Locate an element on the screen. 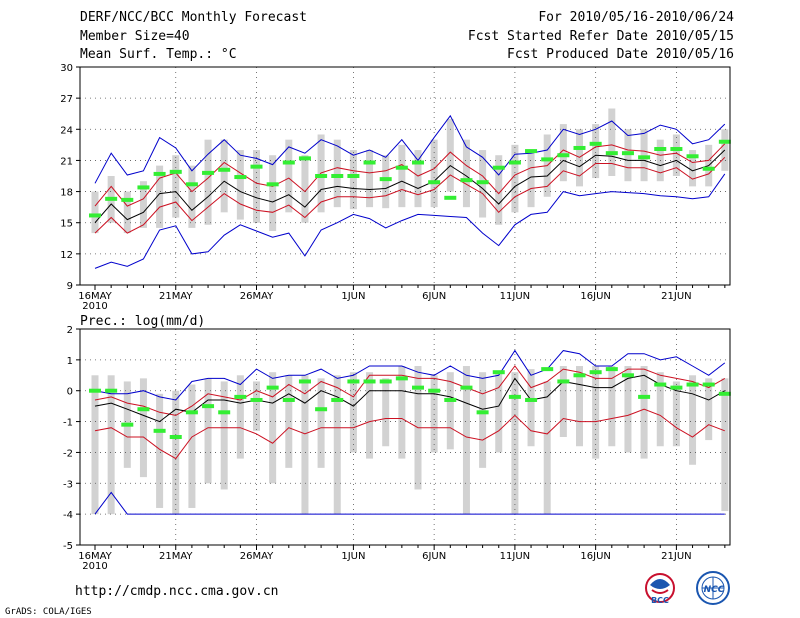  temp-xtick-label: 1JUN is located at coordinates (353, 296).